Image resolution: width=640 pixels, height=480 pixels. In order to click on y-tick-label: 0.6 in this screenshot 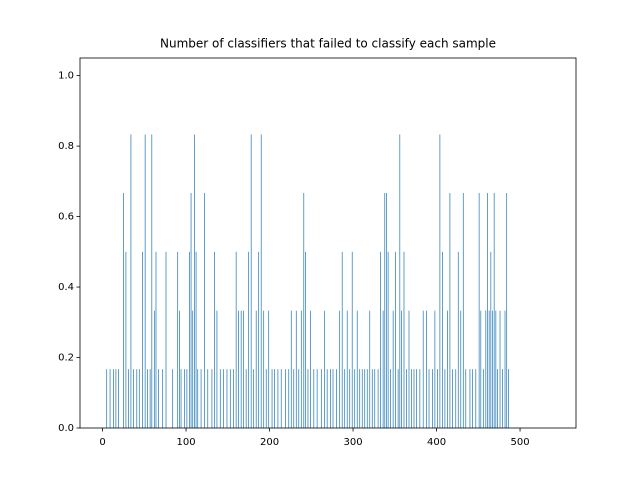, I will do `click(66, 217)`.